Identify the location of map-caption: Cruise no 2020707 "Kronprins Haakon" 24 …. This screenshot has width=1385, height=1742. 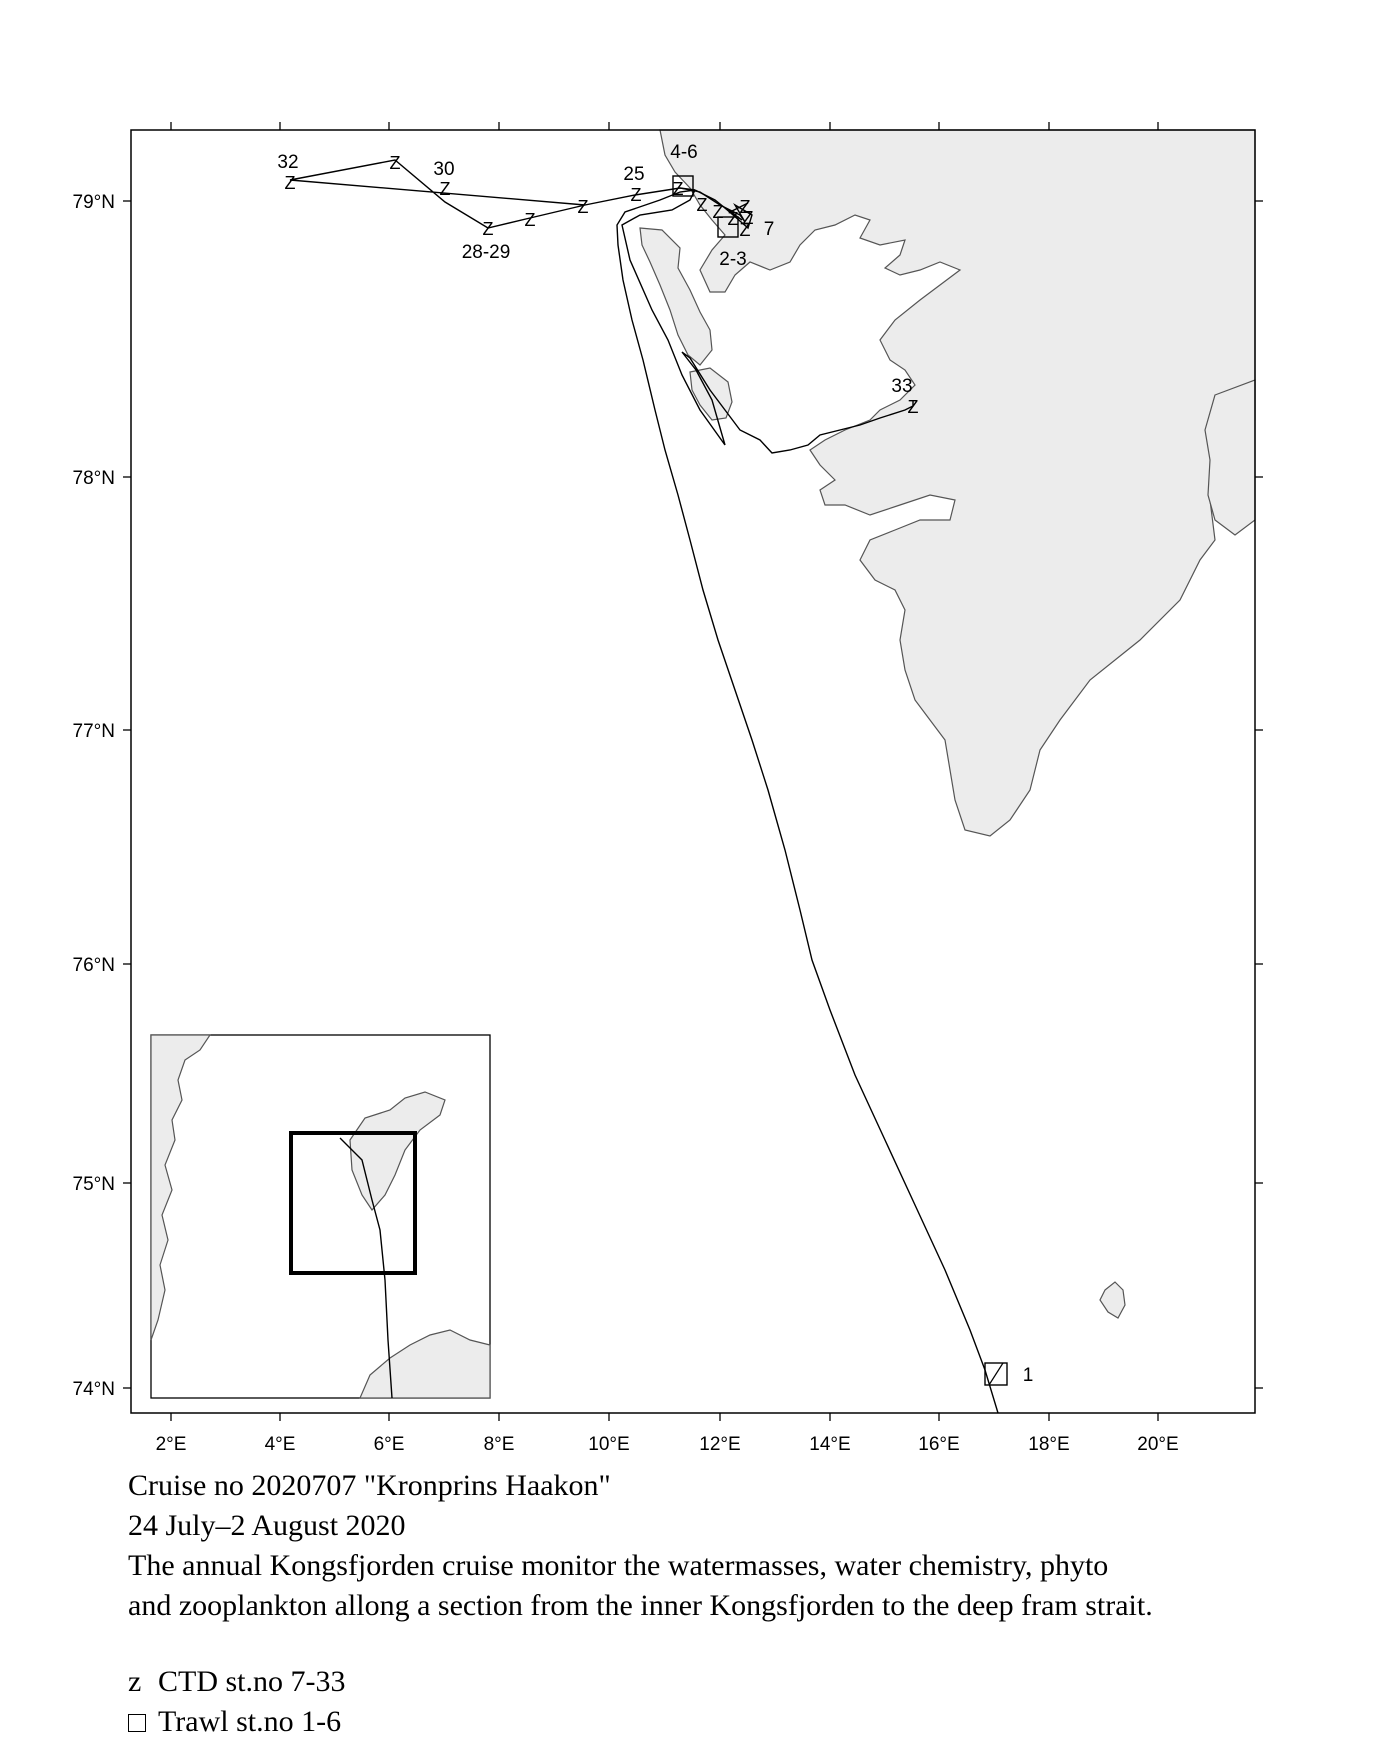
(748, 1546).